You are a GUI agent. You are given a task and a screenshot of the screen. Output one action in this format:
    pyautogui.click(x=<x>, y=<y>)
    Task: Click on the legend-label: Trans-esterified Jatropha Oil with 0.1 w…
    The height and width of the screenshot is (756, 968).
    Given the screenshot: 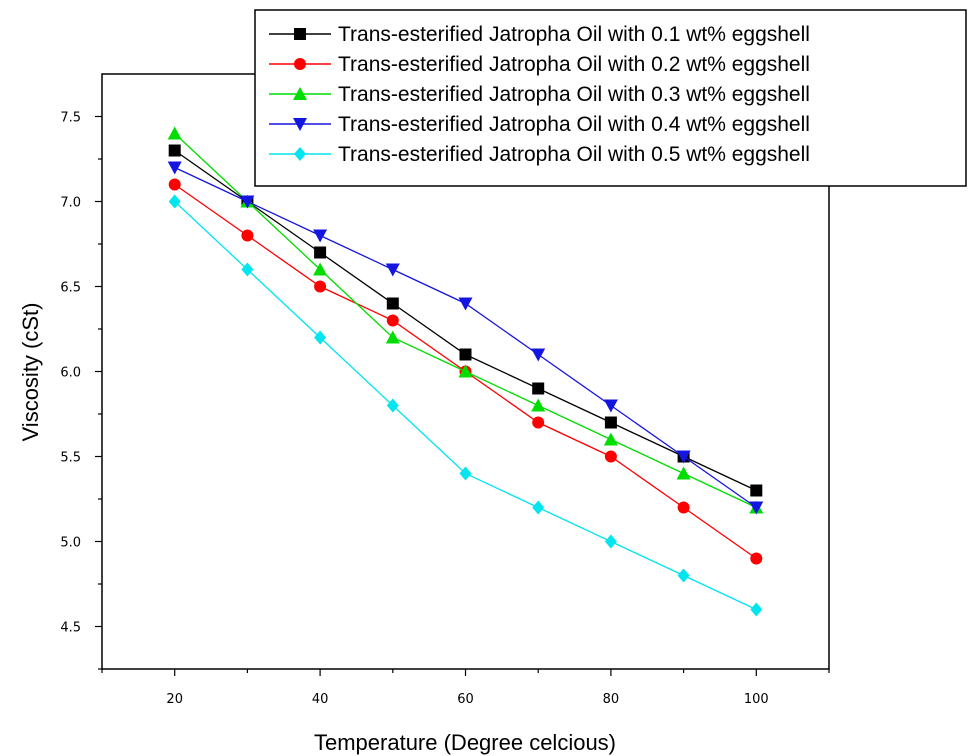 What is the action you would take?
    pyautogui.click(x=574, y=34)
    